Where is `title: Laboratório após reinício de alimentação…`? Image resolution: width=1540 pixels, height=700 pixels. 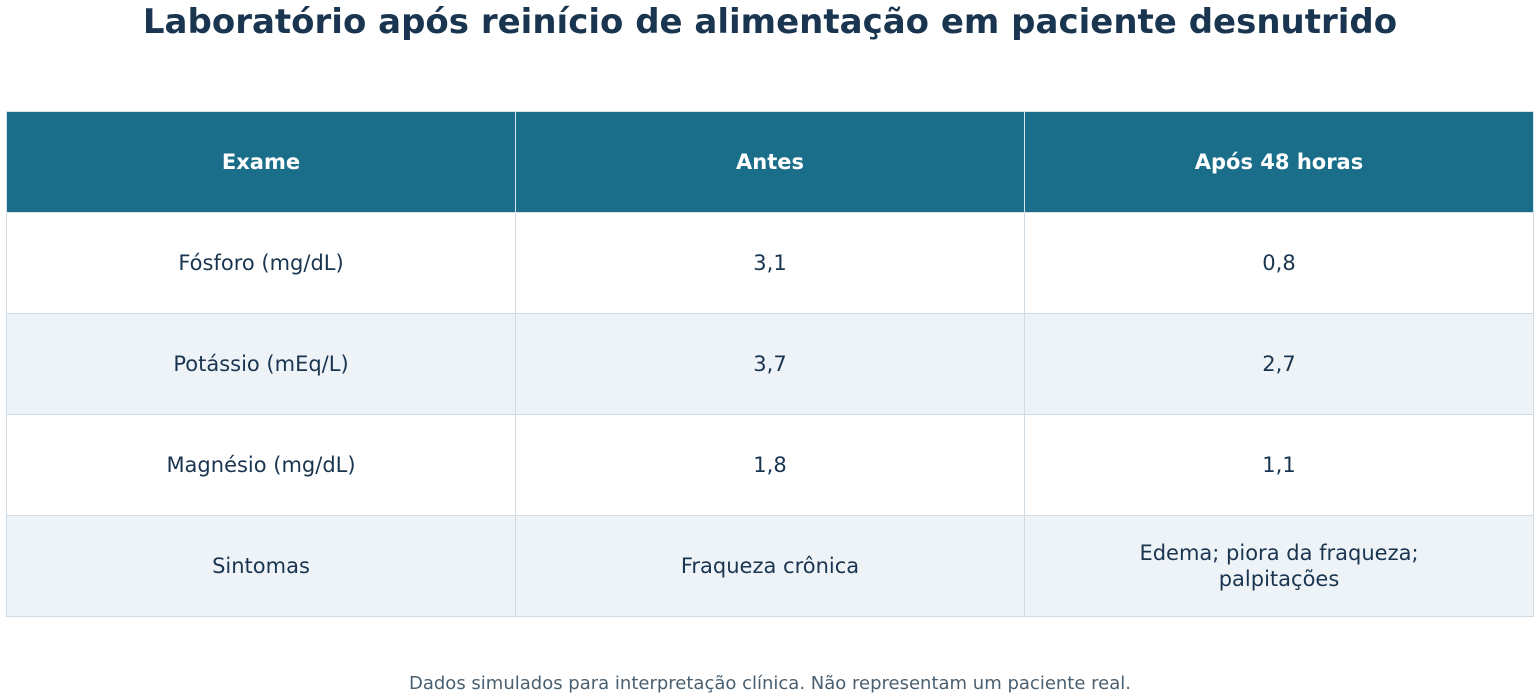 title: Laboratório após reinício de alimentação… is located at coordinates (770, 22).